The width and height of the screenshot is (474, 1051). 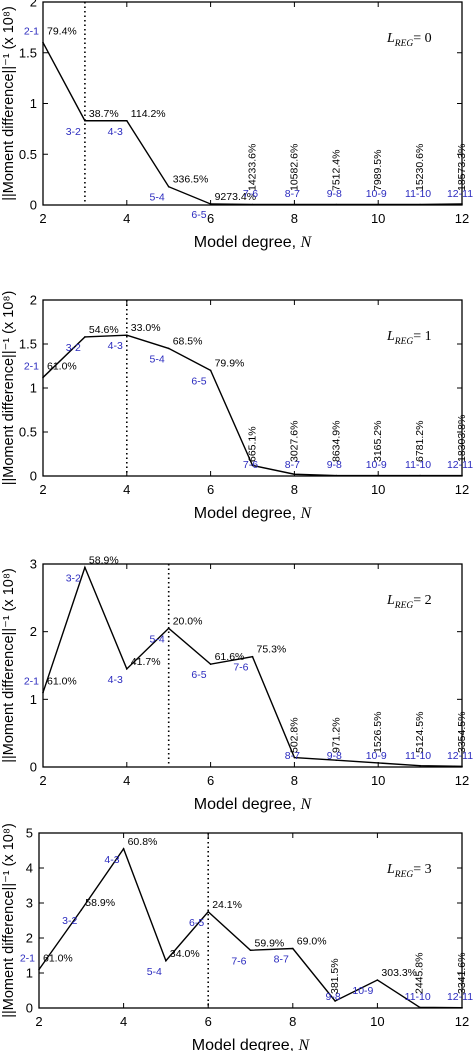 I want to click on legend-label: LREG= 1, so click(x=409, y=338).